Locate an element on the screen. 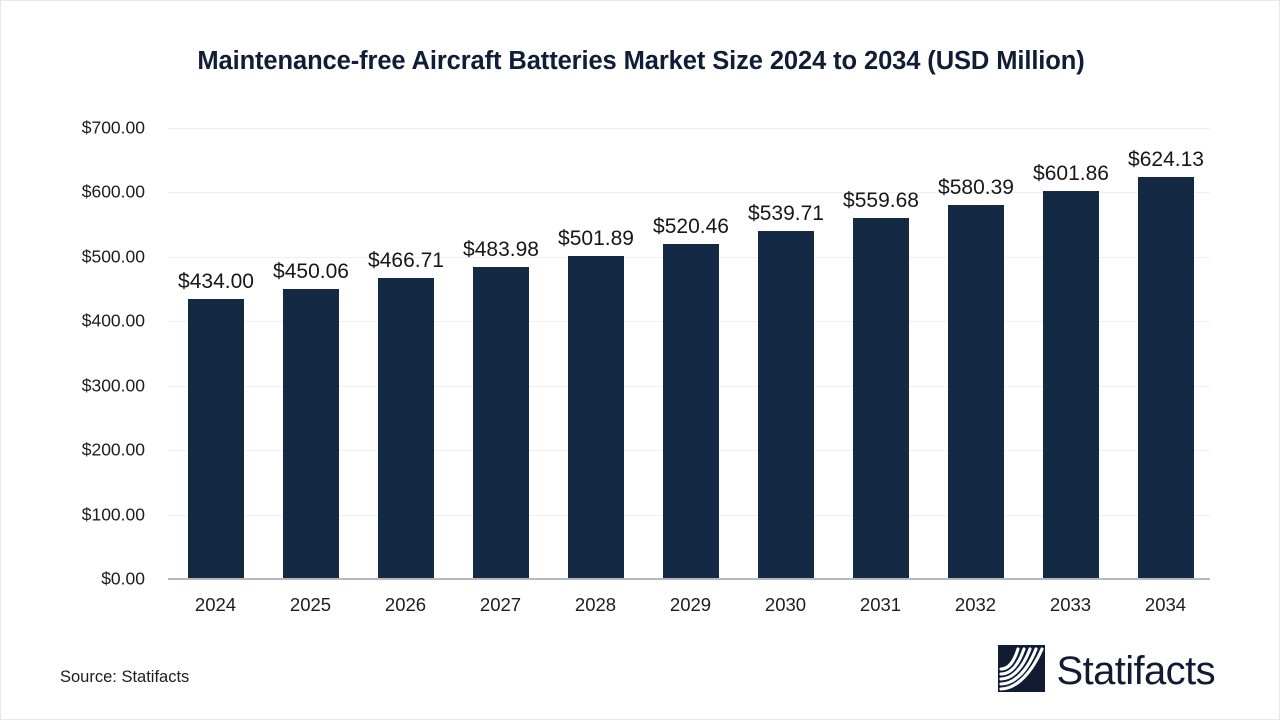 This screenshot has height=720, width=1280. bar-value-label: $559.68 is located at coordinates (881, 201).